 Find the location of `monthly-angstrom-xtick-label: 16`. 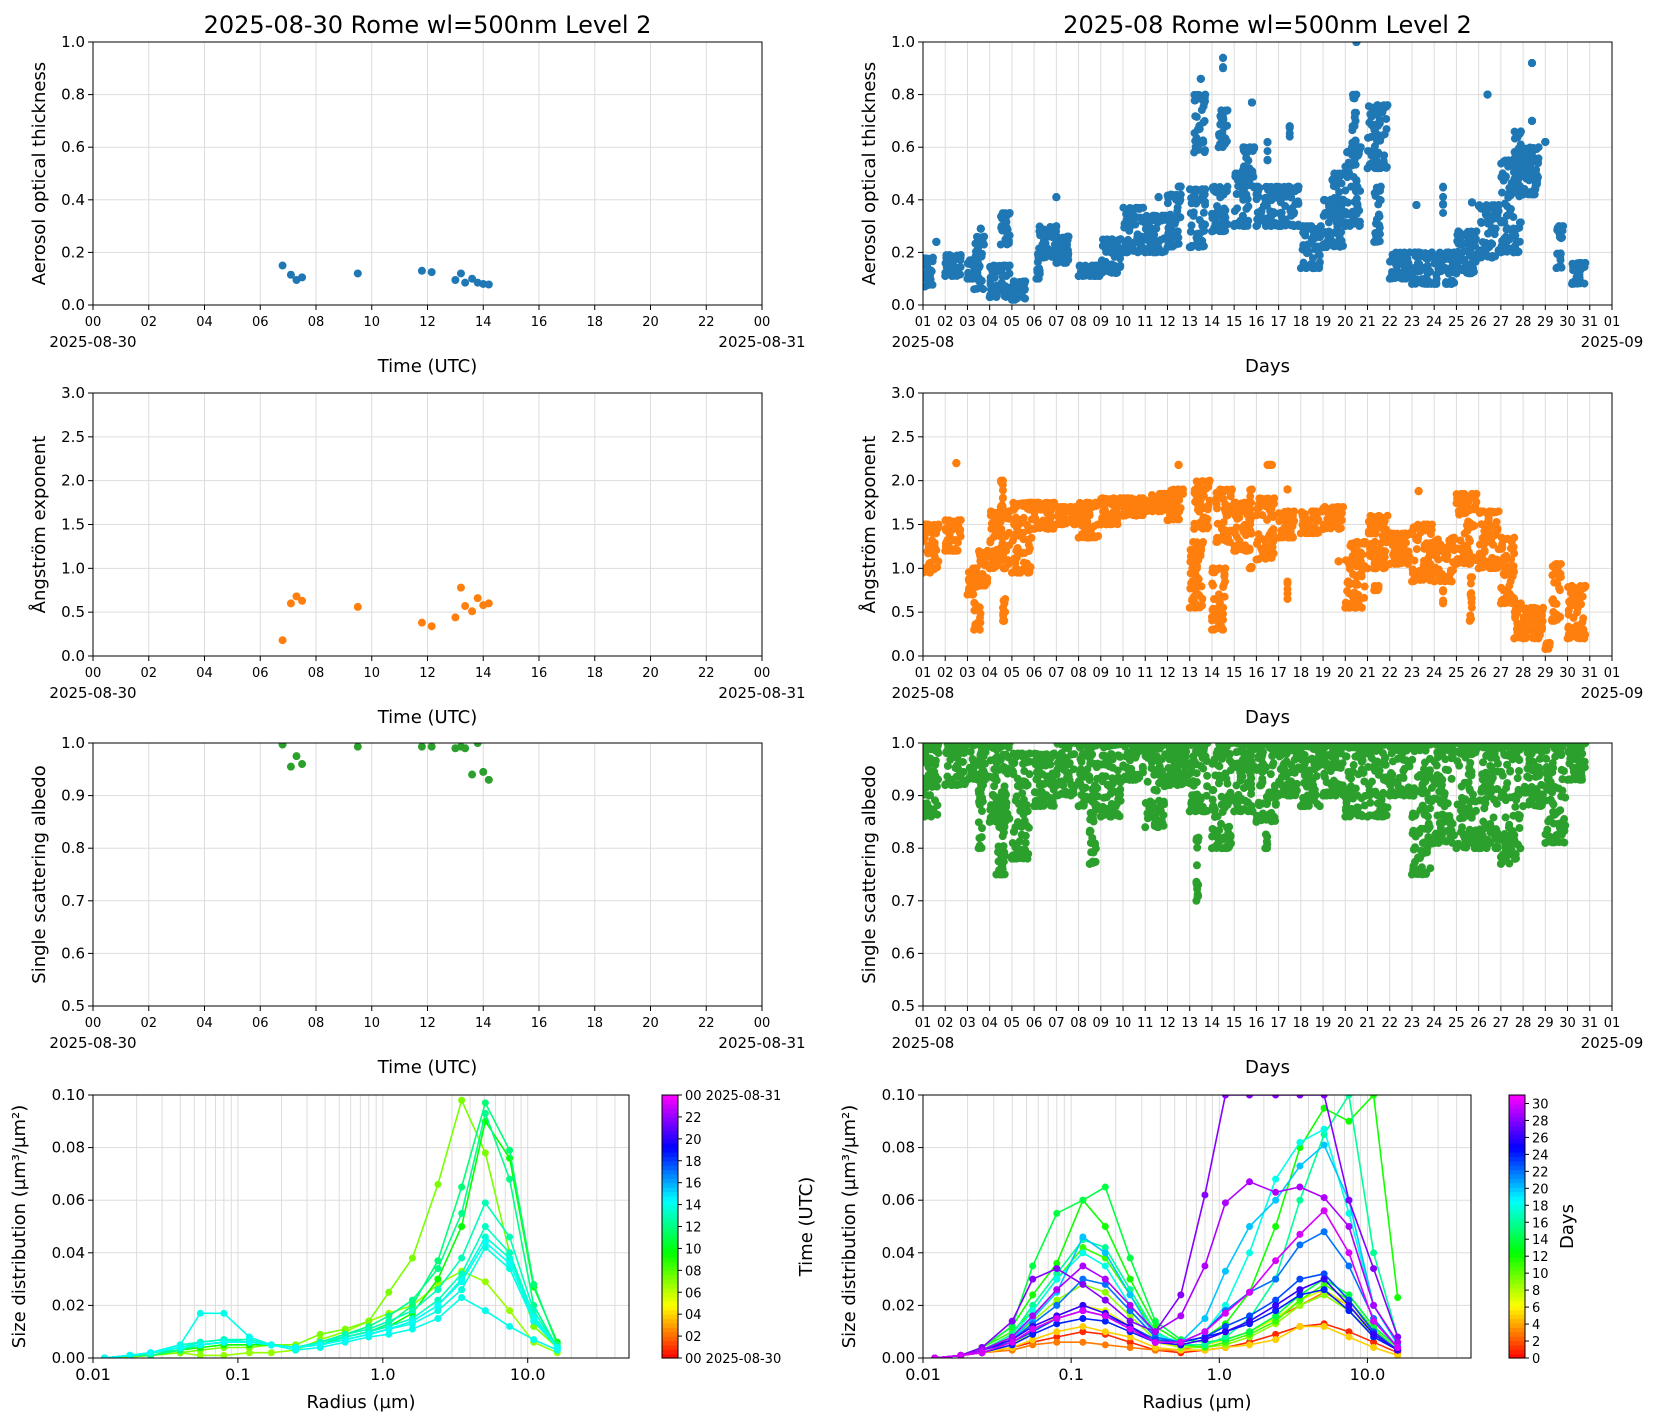

monthly-angstrom-xtick-label: 16 is located at coordinates (1256, 673).